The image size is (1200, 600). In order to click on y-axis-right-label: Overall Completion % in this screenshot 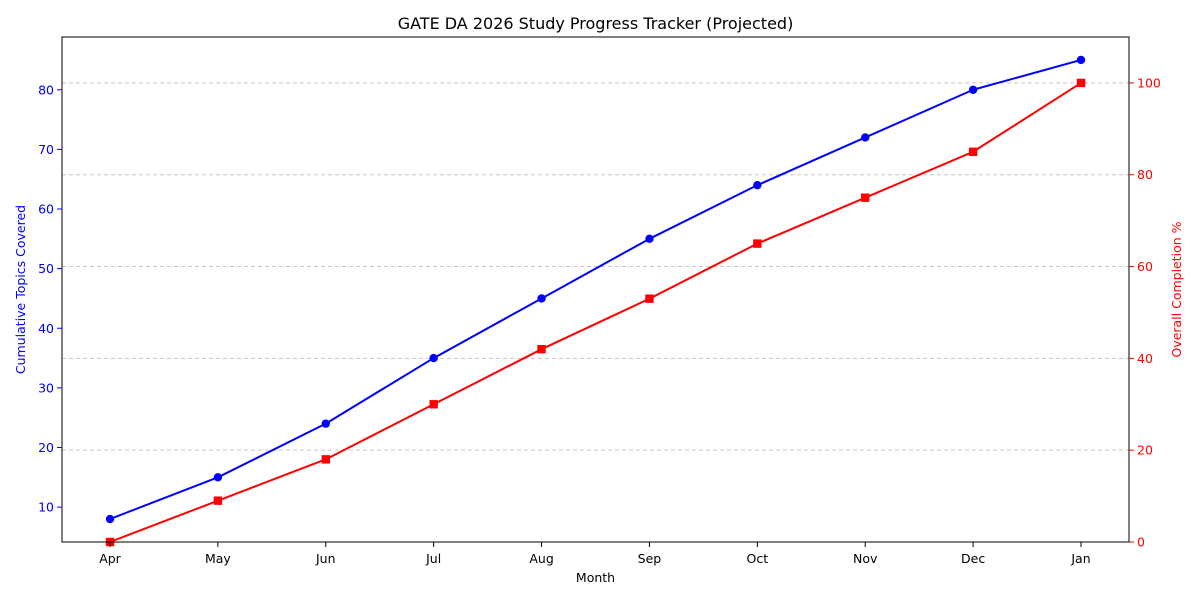, I will do `click(1176, 289)`.